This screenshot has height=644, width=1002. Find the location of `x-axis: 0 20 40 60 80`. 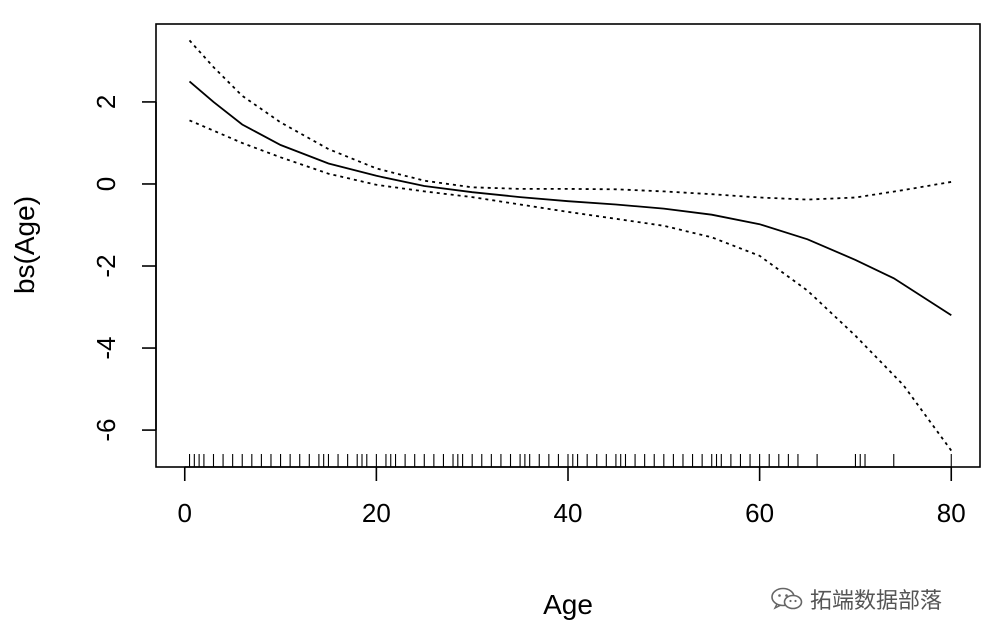

x-axis: 0 20 40 60 80 is located at coordinates (572, 497).